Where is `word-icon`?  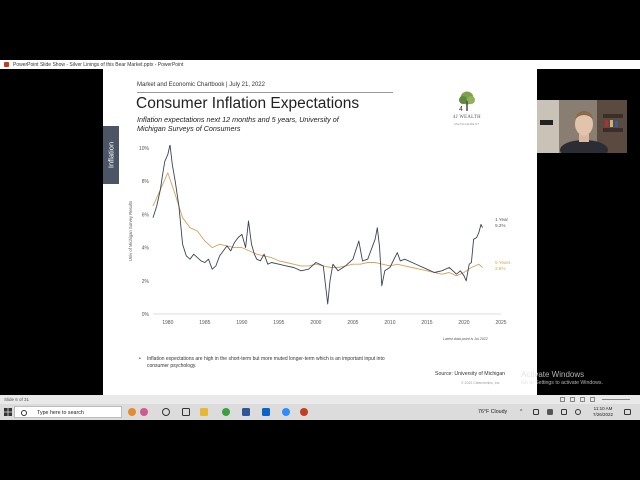
word-icon is located at coordinates (246, 412).